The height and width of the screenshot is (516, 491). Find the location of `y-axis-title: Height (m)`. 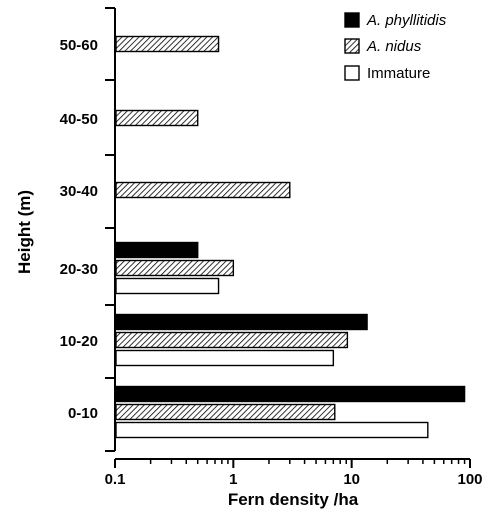

y-axis-title: Height (m) is located at coordinates (24, 232).